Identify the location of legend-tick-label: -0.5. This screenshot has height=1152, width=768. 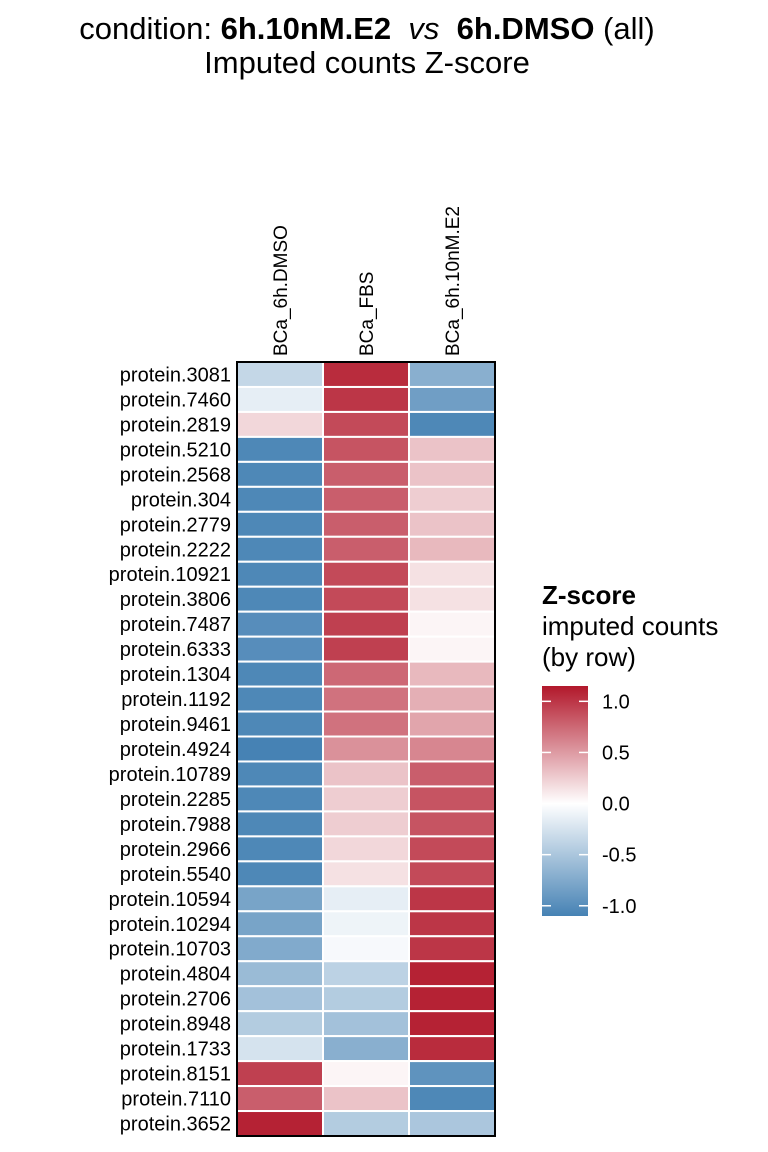
(619, 856).